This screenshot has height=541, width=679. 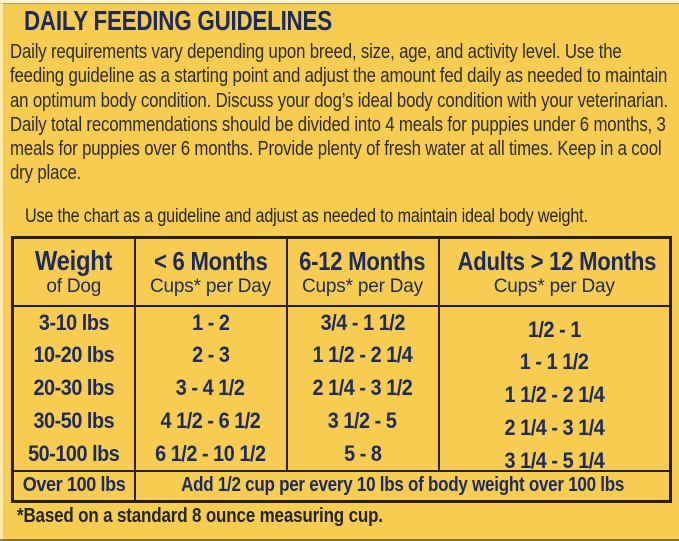 What do you see at coordinates (556, 261) in the screenshot?
I see `column-title: Adults > 12 Months` at bounding box center [556, 261].